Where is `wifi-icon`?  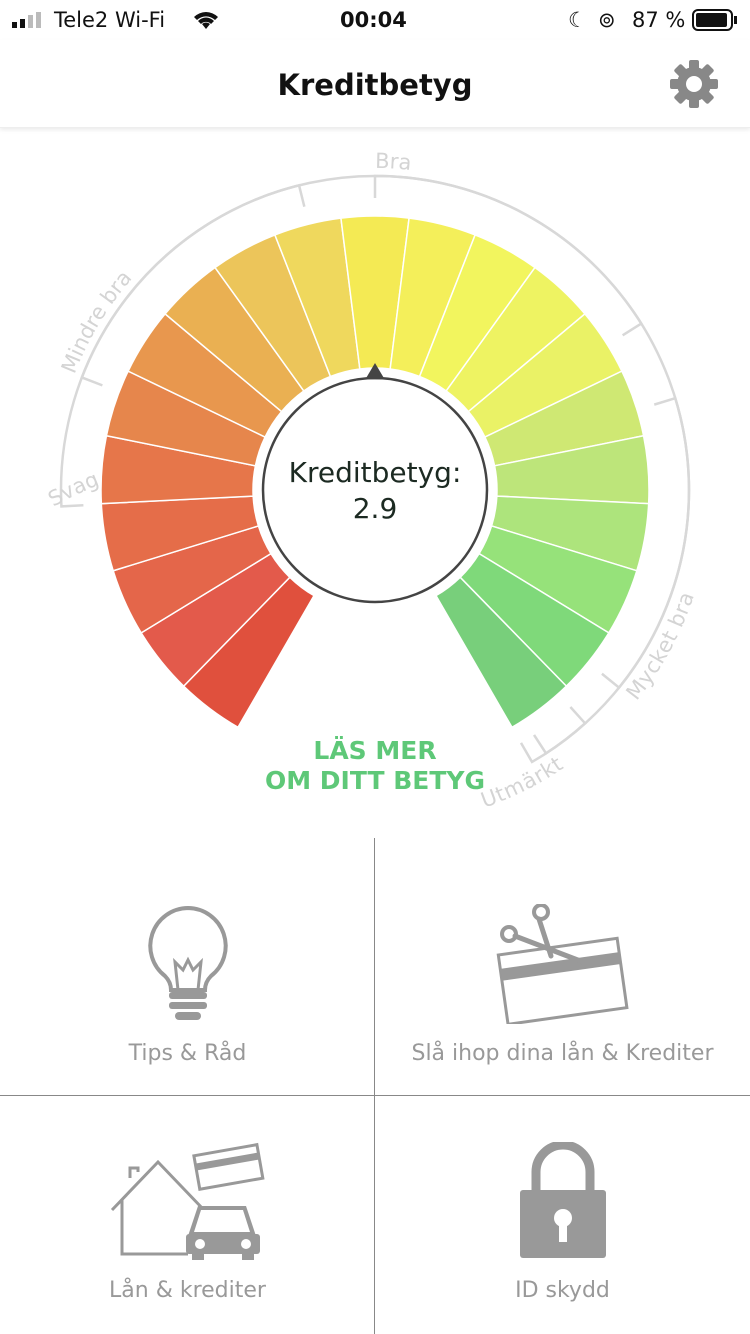
wifi-icon is located at coordinates (206, 20).